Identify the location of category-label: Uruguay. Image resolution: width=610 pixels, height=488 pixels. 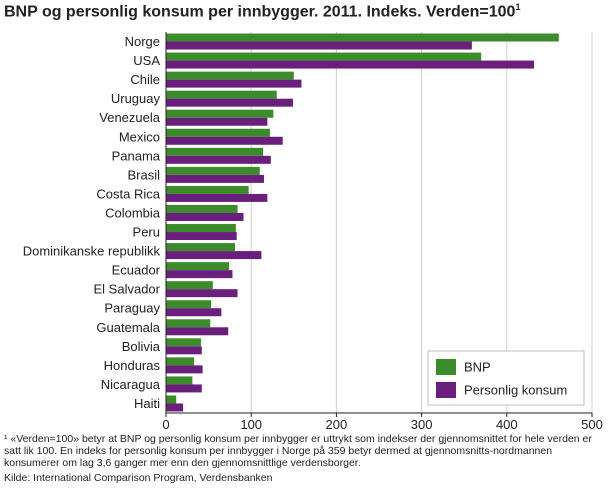
(136, 98).